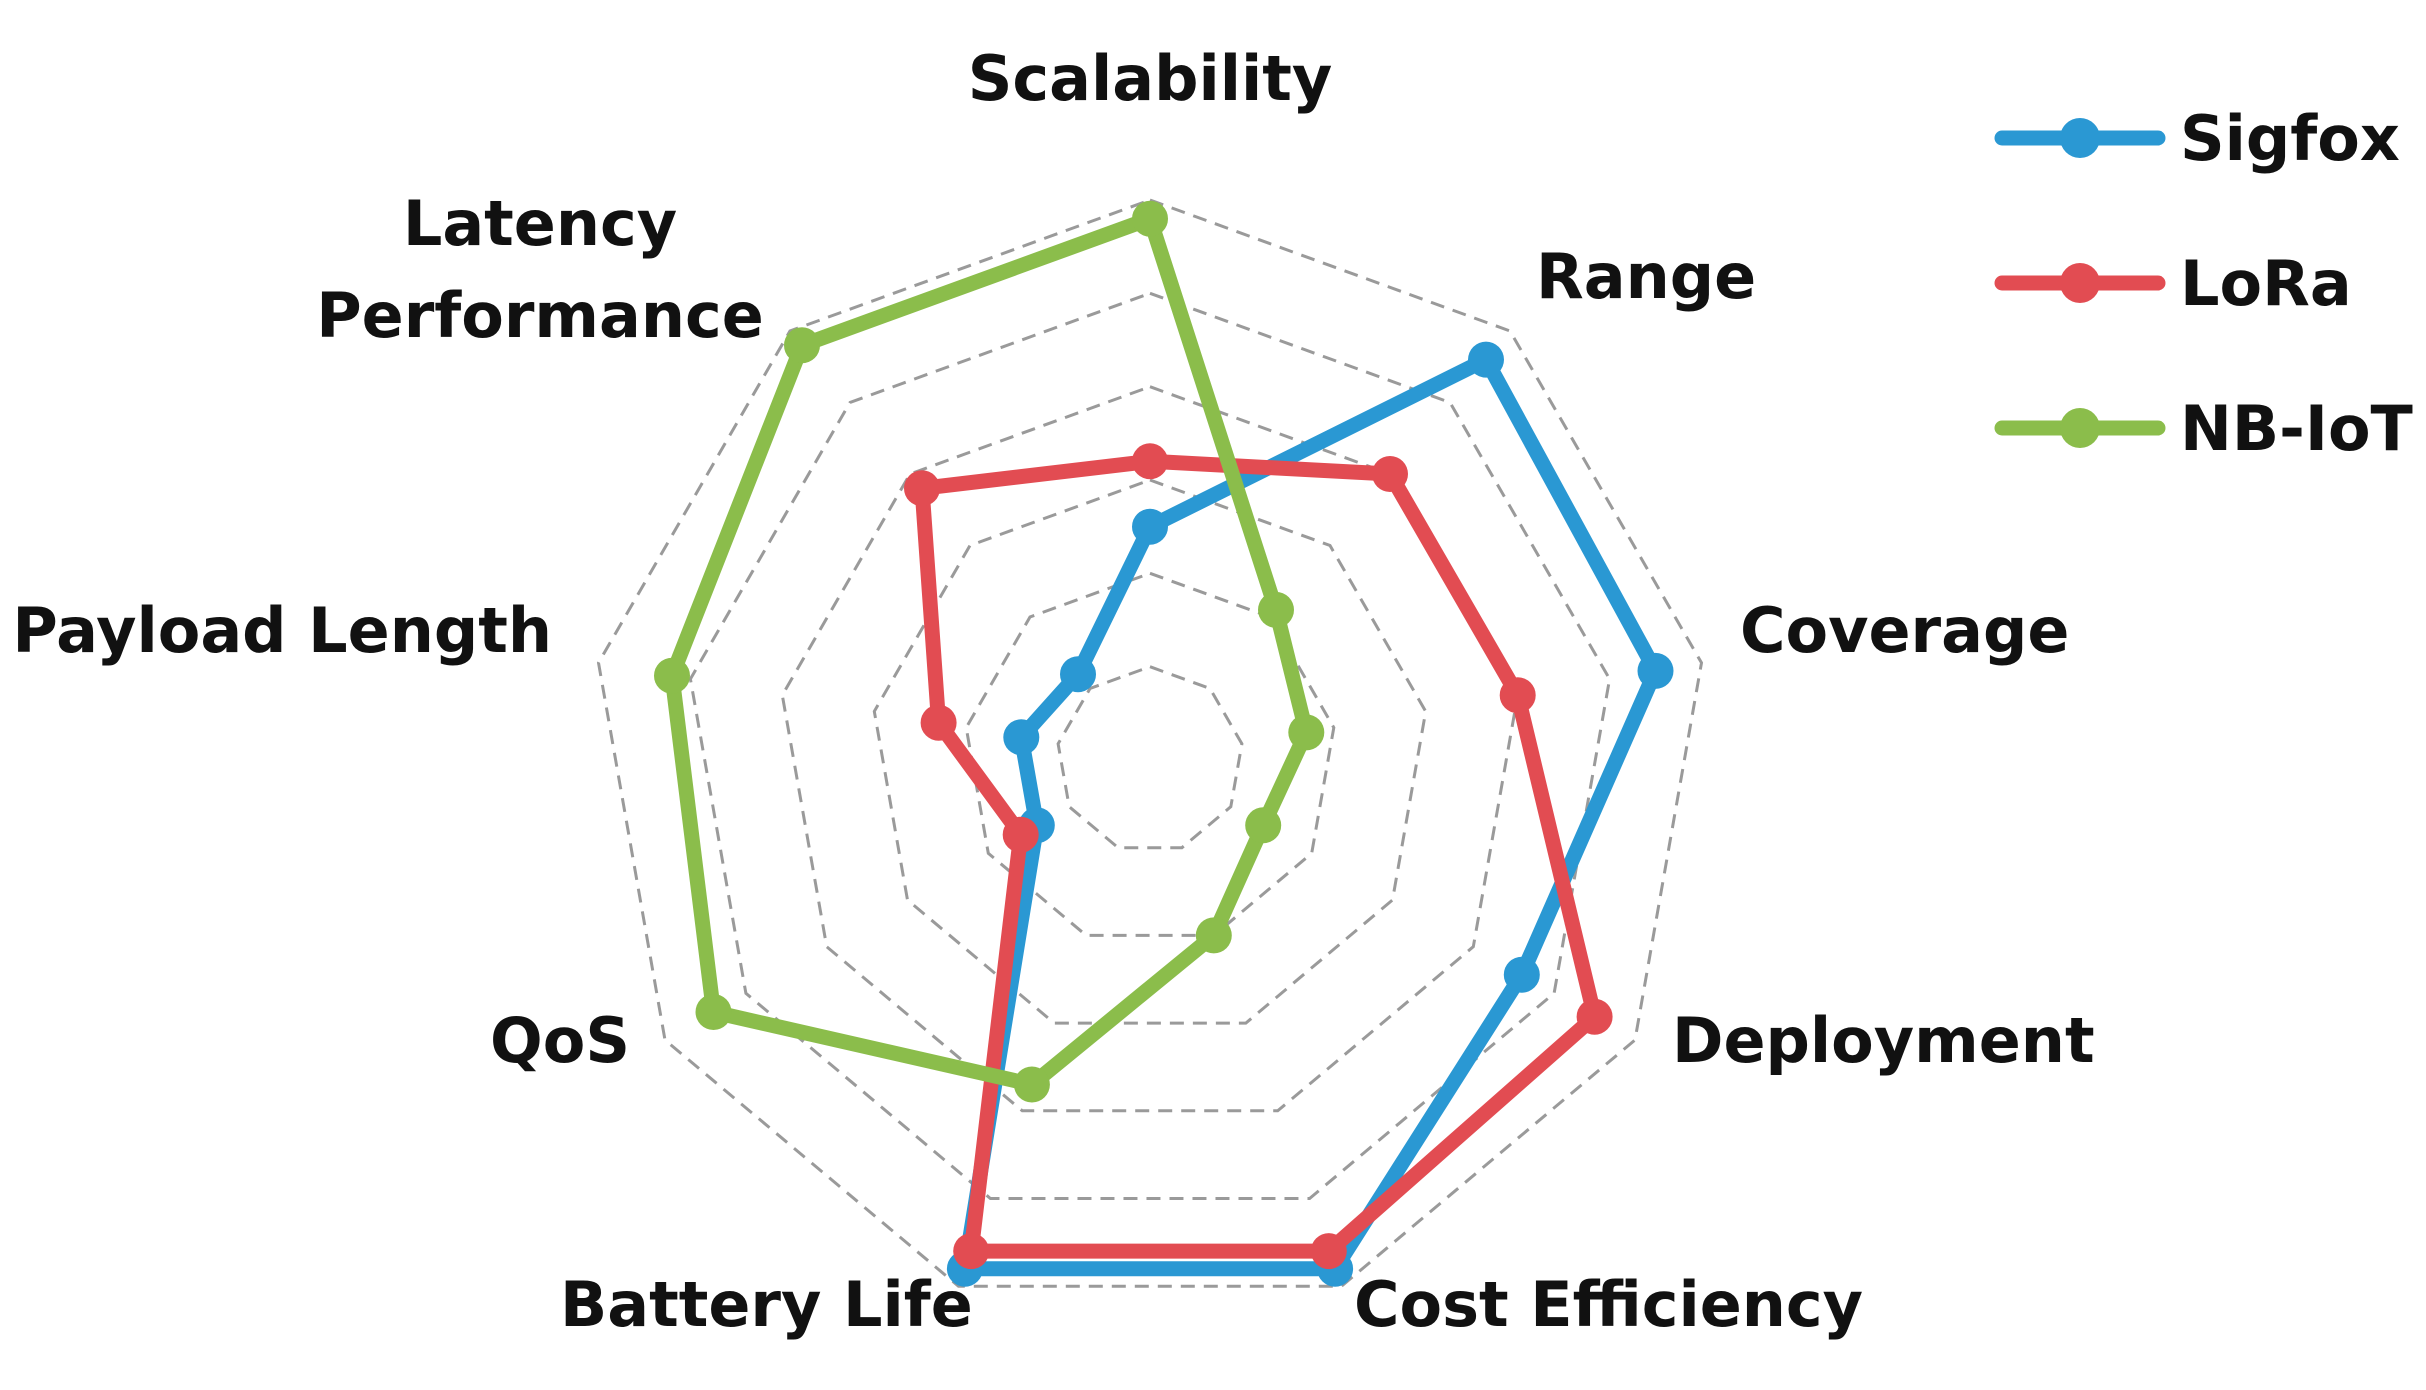  What do you see at coordinates (1328, 1251) in the screenshot?
I see `point-lora-cost-efficiency` at bounding box center [1328, 1251].